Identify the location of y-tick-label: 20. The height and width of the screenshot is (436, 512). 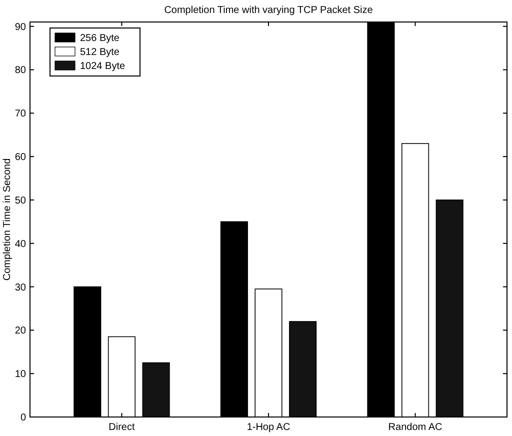
(20, 331).